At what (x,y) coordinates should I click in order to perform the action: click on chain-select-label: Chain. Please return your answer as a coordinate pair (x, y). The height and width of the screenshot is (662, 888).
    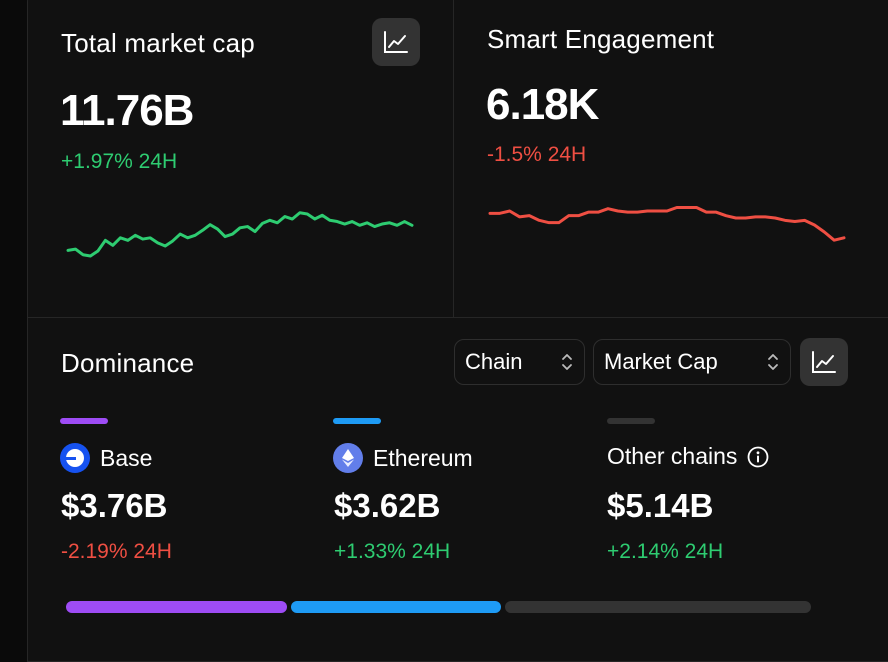
    Looking at the image, I should click on (494, 361).